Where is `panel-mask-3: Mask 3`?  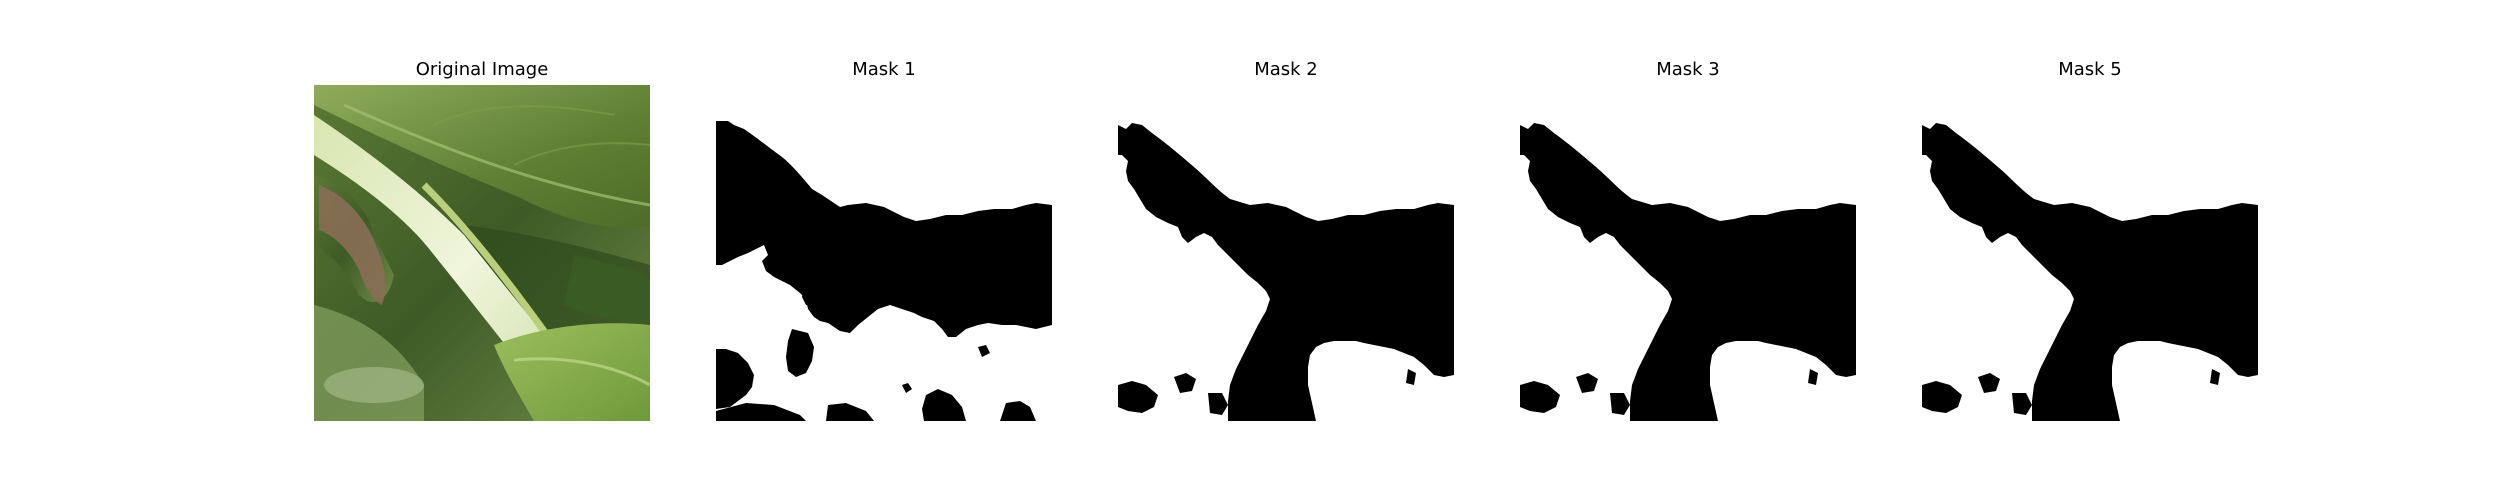 panel-mask-3: Mask 3 is located at coordinates (1688, 240).